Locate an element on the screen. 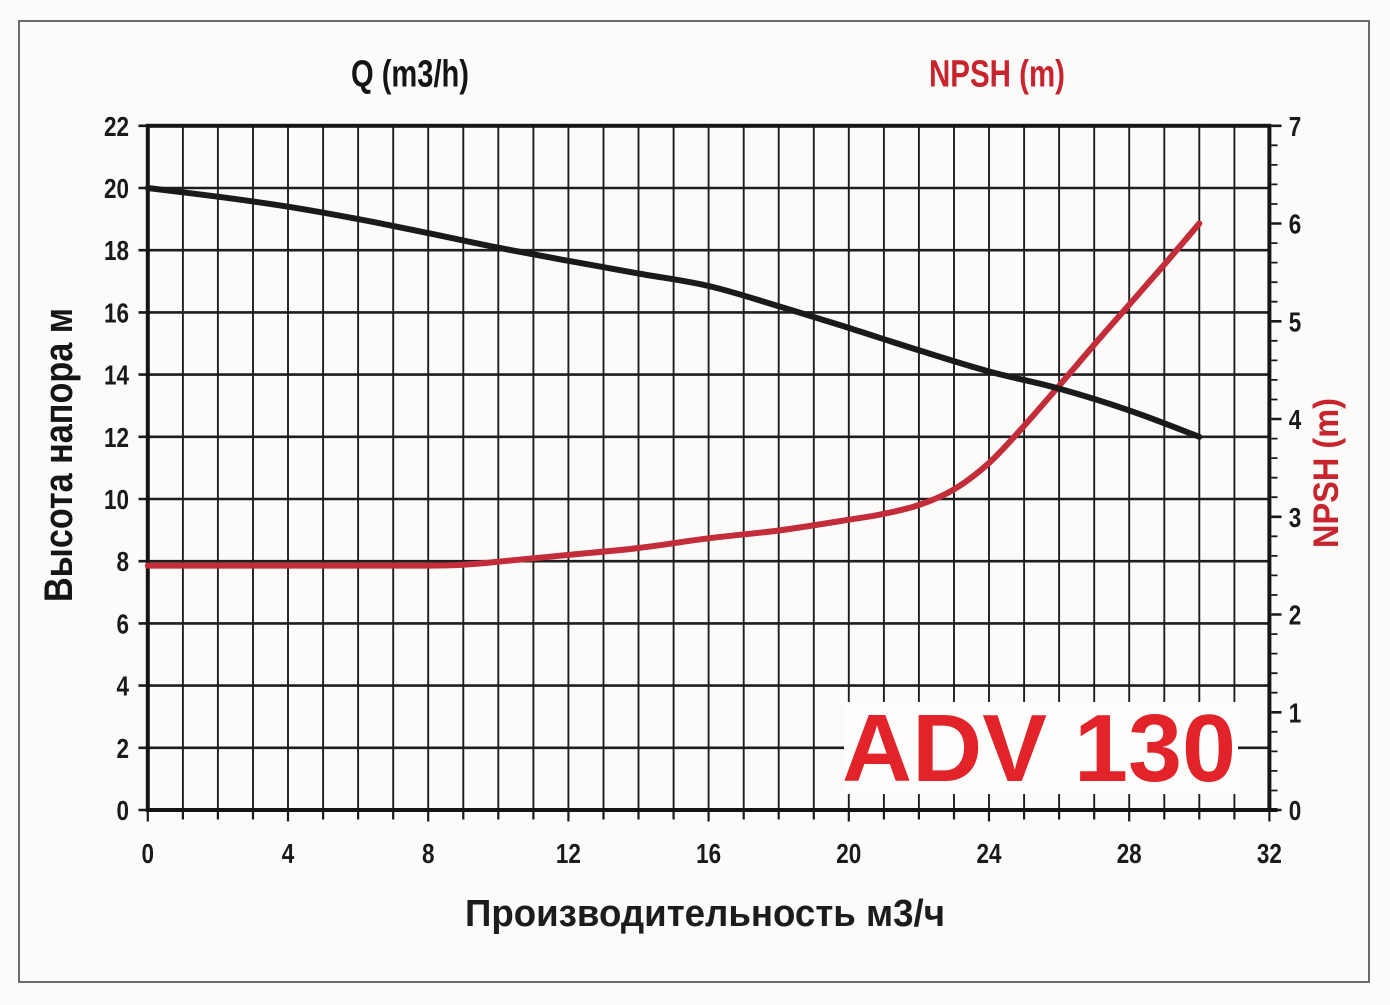  svg-text: 1 is located at coordinates (1295, 712).